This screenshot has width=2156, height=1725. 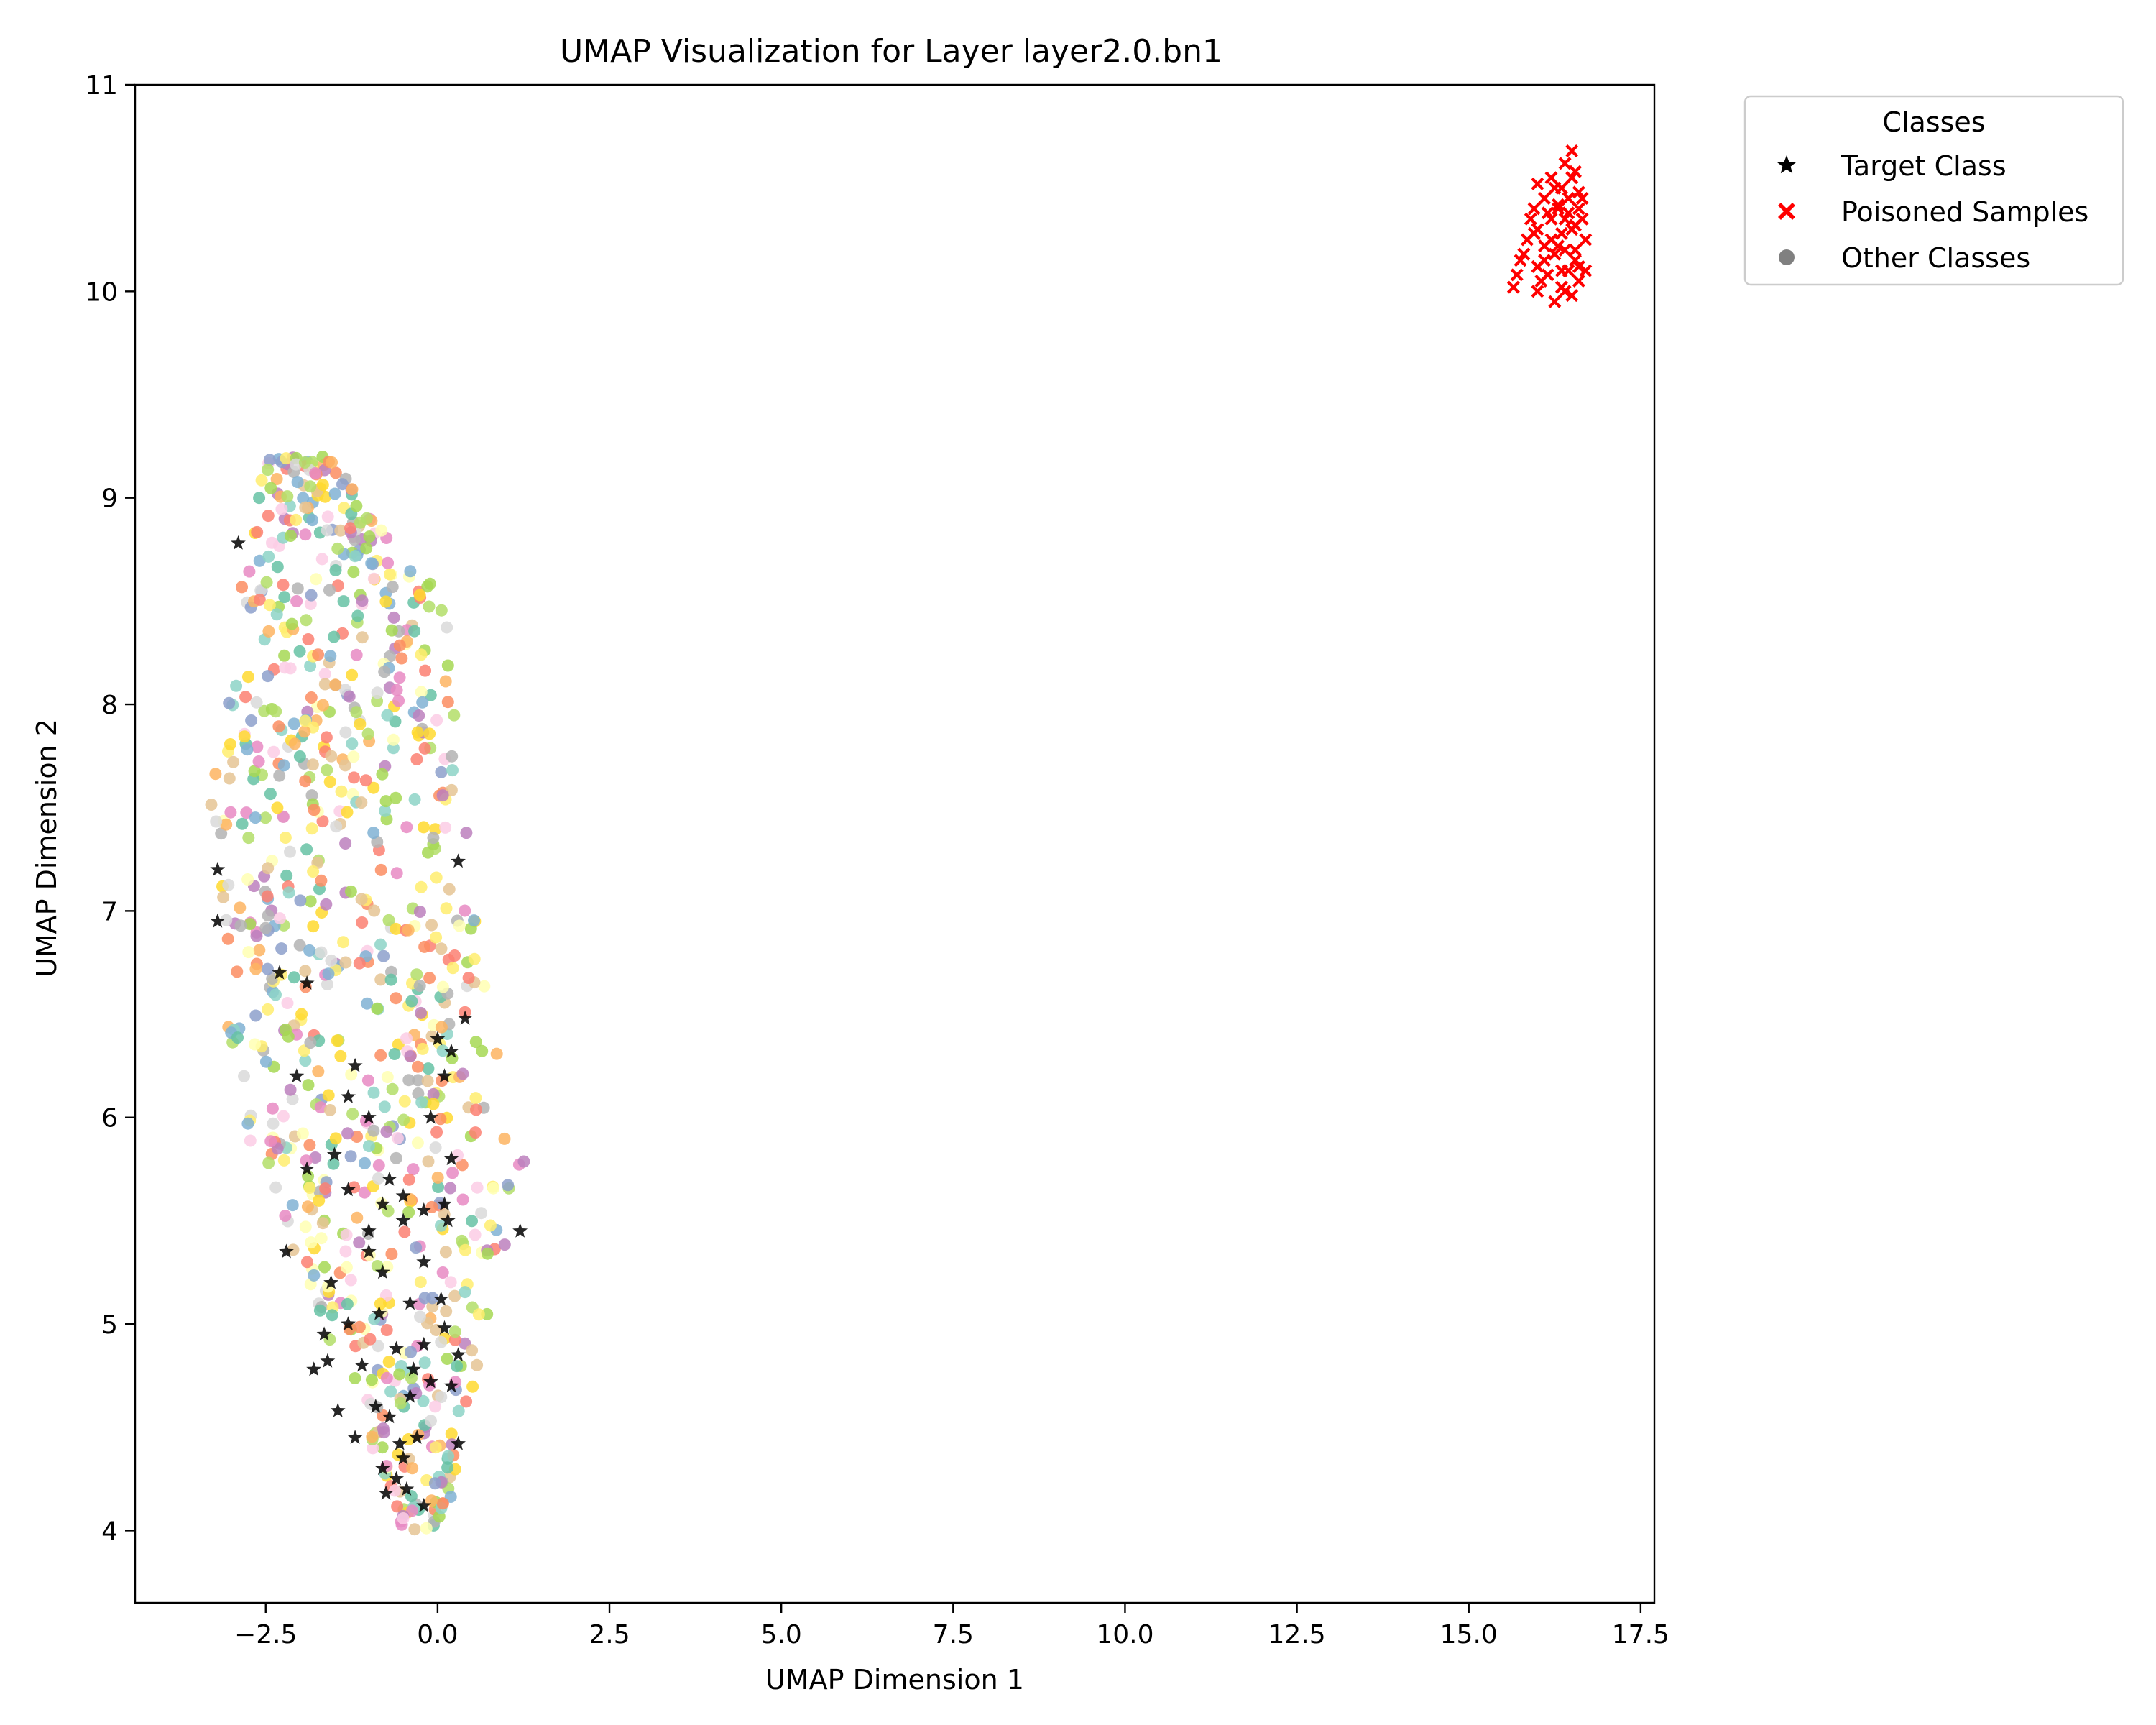 What do you see at coordinates (894, 1680) in the screenshot?
I see `x-axis-label: UMAP Dimension 1` at bounding box center [894, 1680].